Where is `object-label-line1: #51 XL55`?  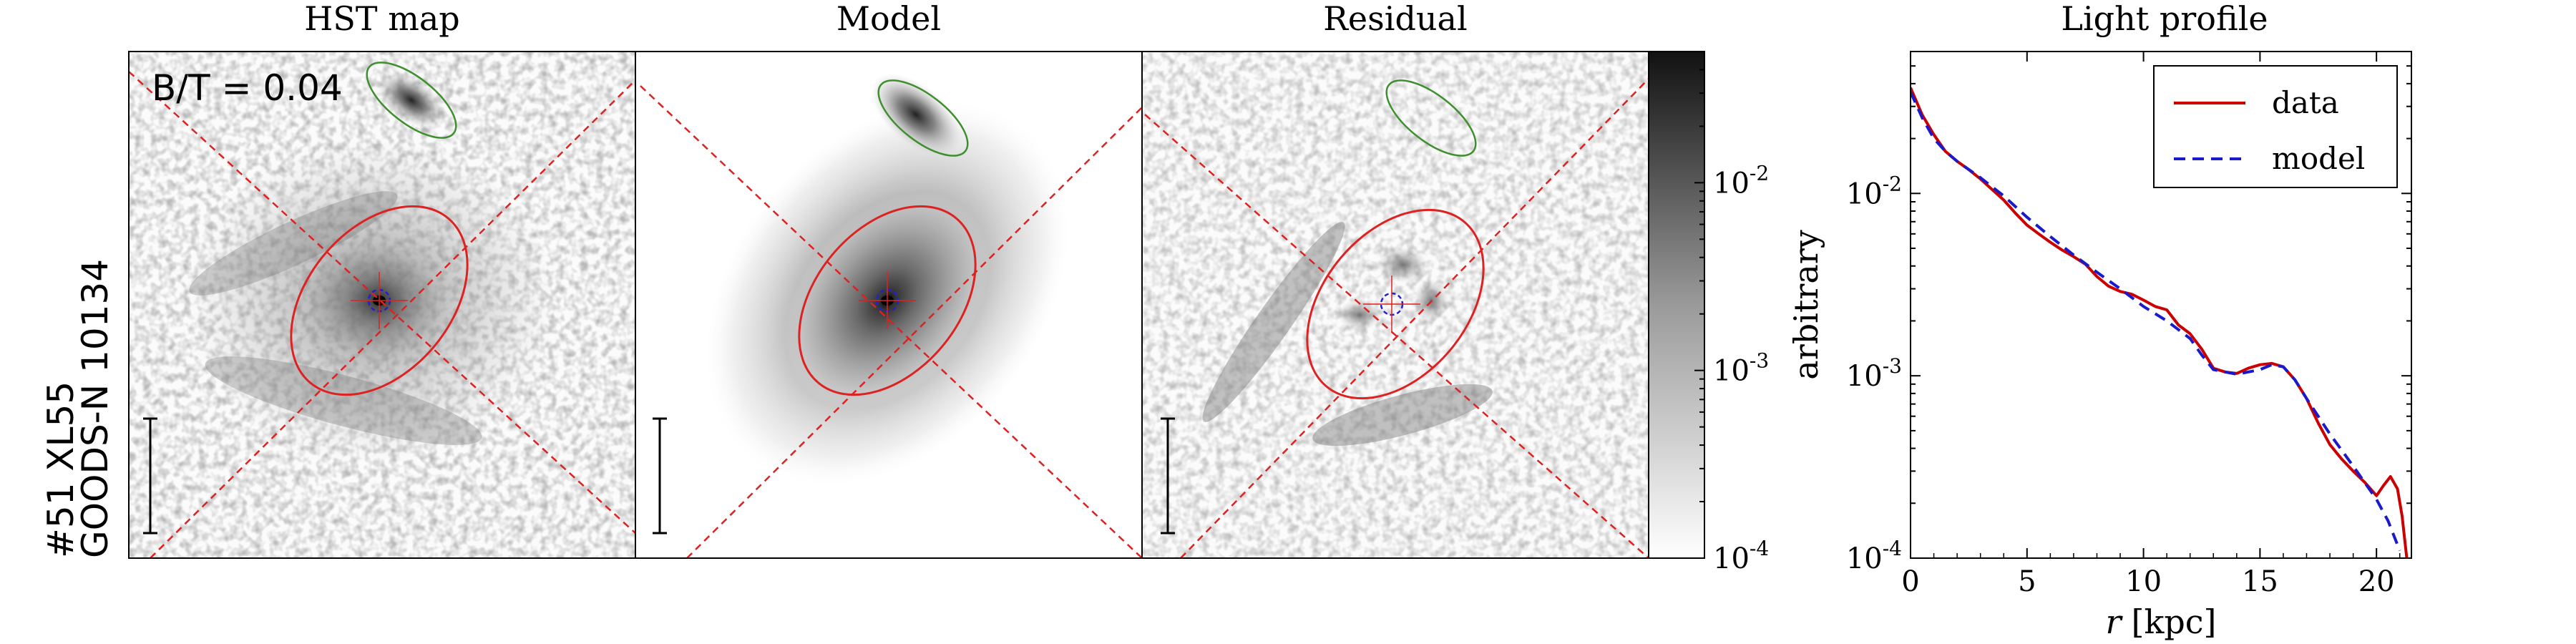
object-label-line1: #51 XL55 is located at coordinates (61, 469).